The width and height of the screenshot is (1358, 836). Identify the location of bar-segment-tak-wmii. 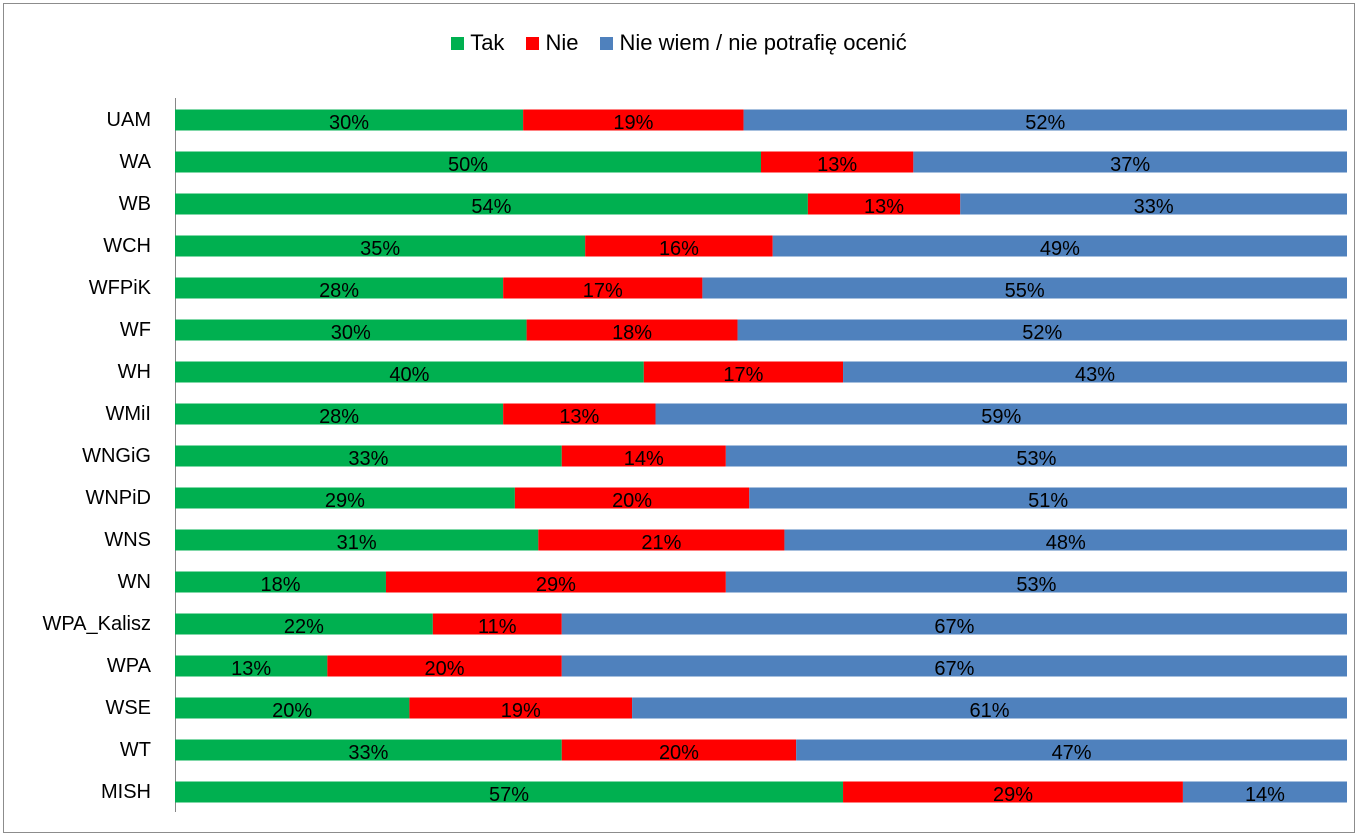
(339, 414).